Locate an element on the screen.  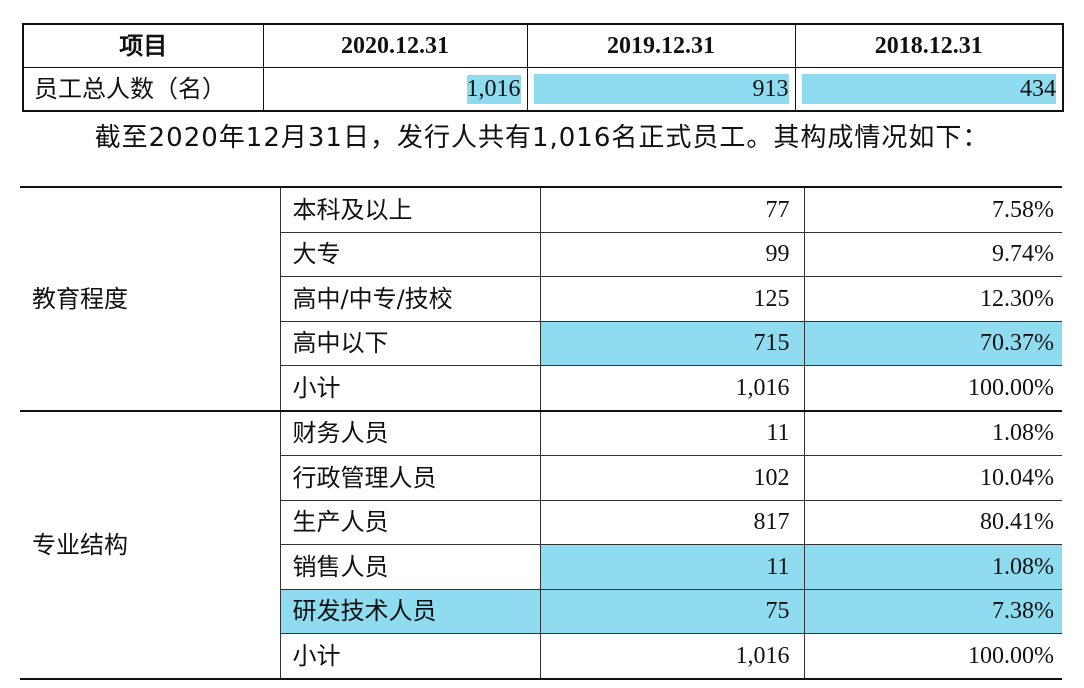
group-label: 专业结构 is located at coordinates (150, 545).